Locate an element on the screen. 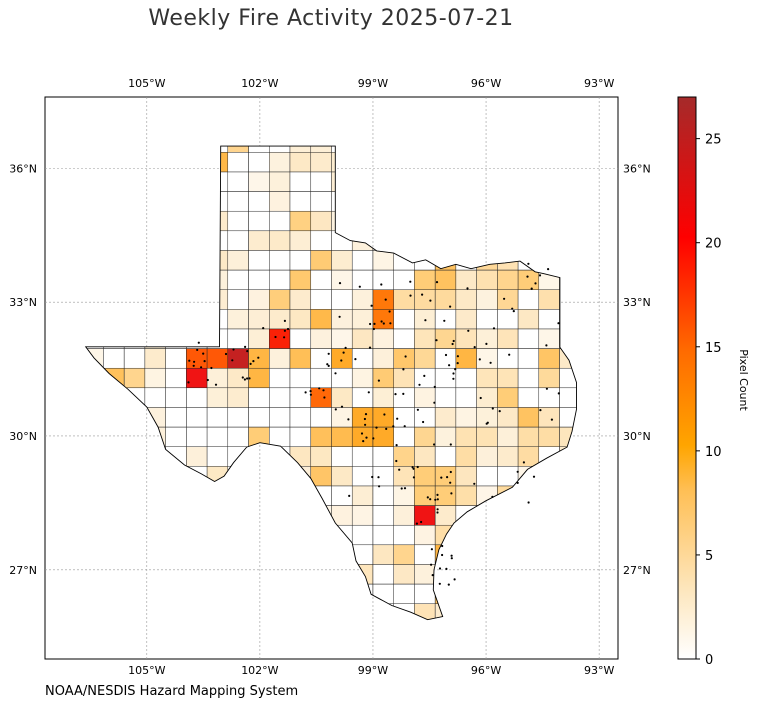 This screenshot has height=711, width=760. colorbar-gradient is located at coordinates (687, 378).